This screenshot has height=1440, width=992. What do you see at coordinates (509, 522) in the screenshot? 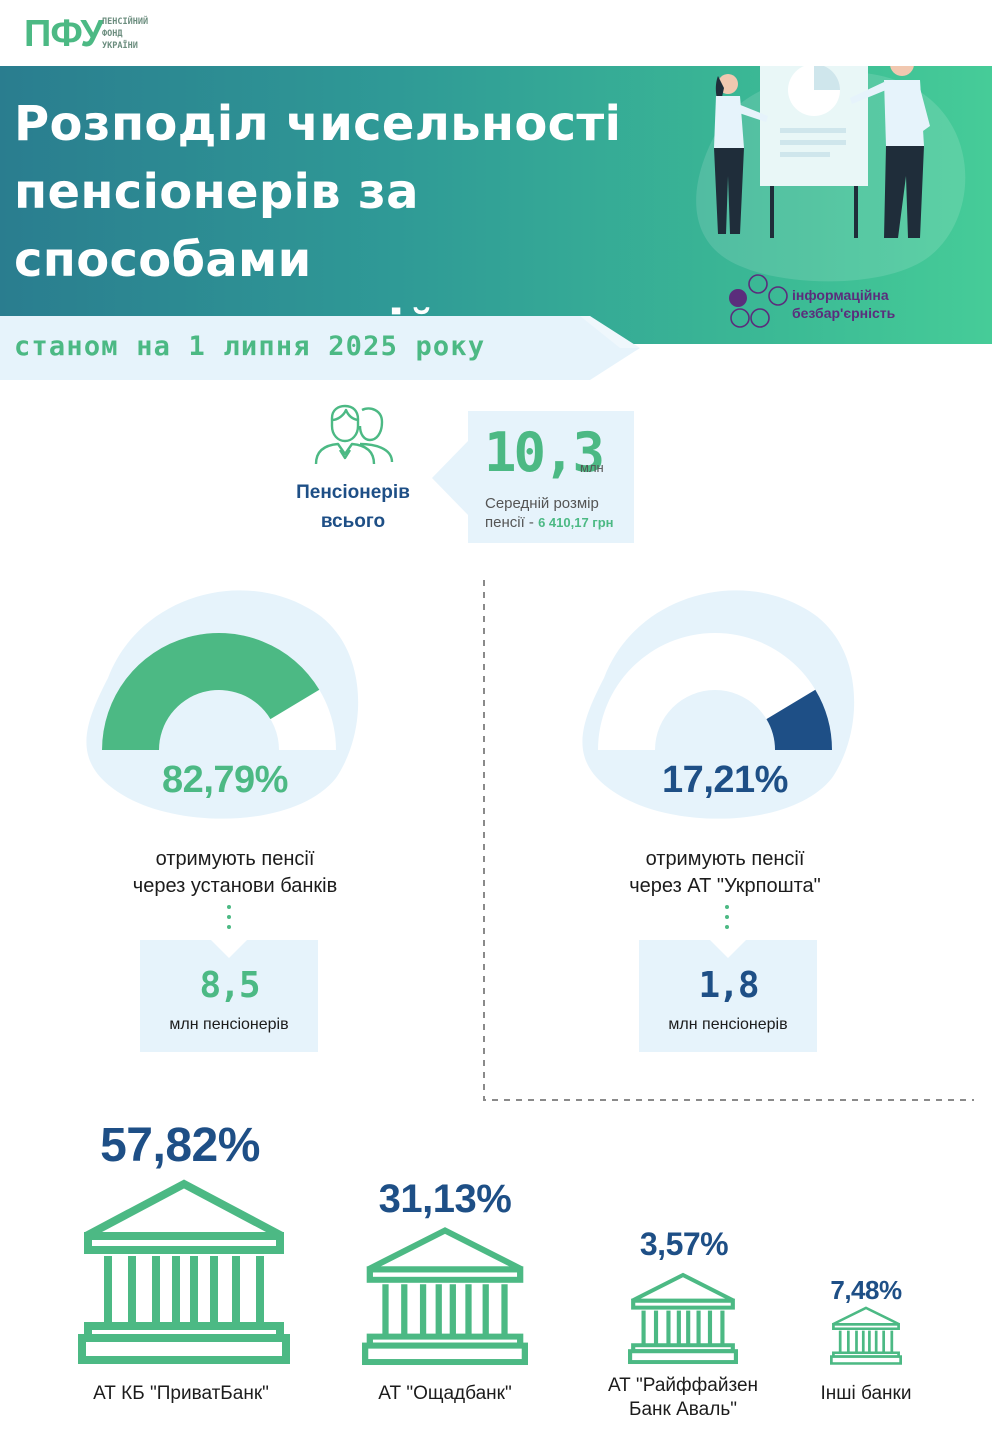
I see `avg-prefix: пенсії -` at bounding box center [509, 522].